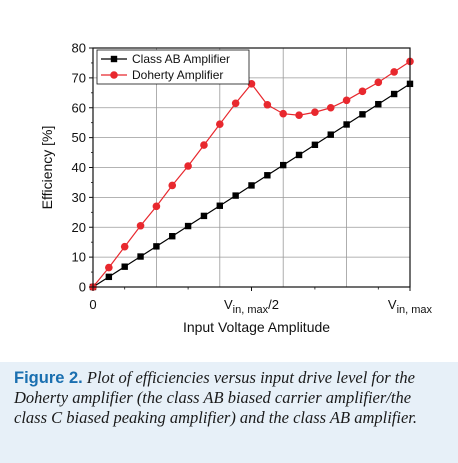 This screenshot has width=458, height=463. Describe the element at coordinates (79, 257) in the screenshot. I see `y-tick-label: 10` at that location.